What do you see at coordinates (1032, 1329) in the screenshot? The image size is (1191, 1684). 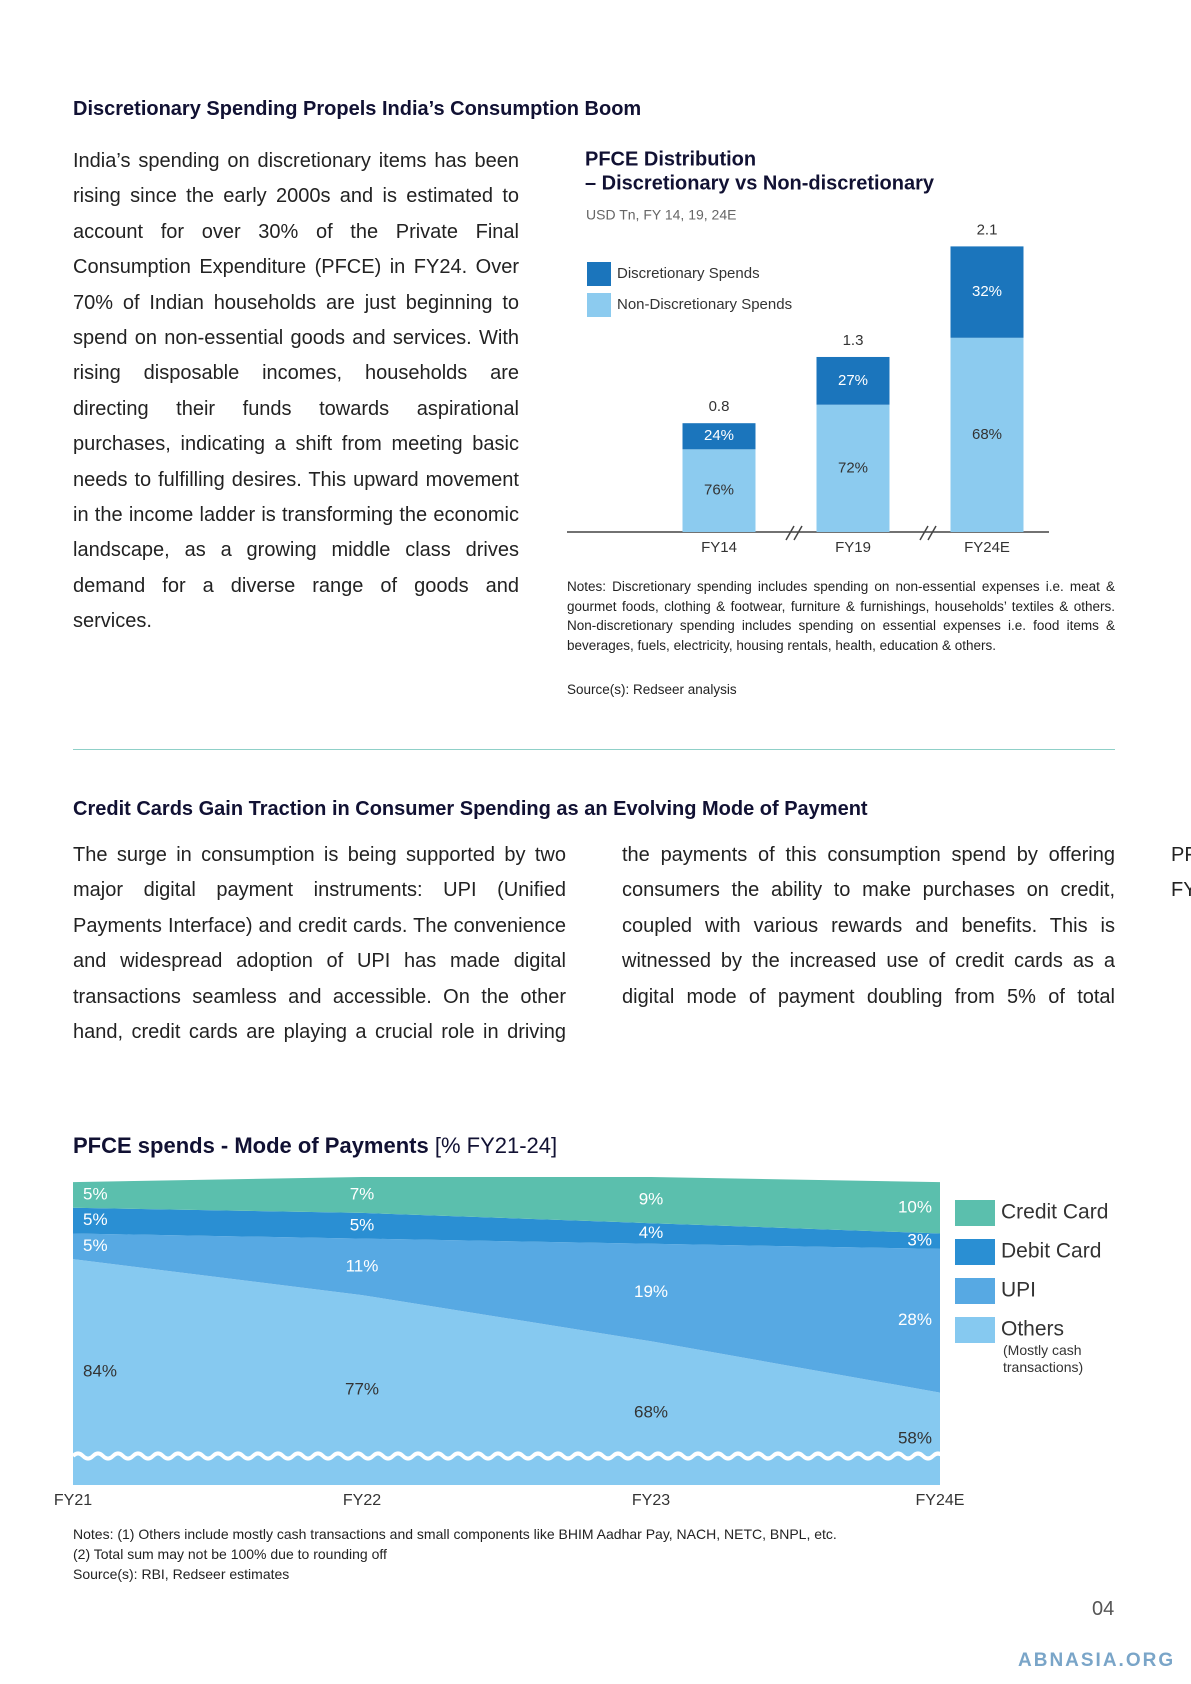 I see `legend-label: Others` at bounding box center [1032, 1329].